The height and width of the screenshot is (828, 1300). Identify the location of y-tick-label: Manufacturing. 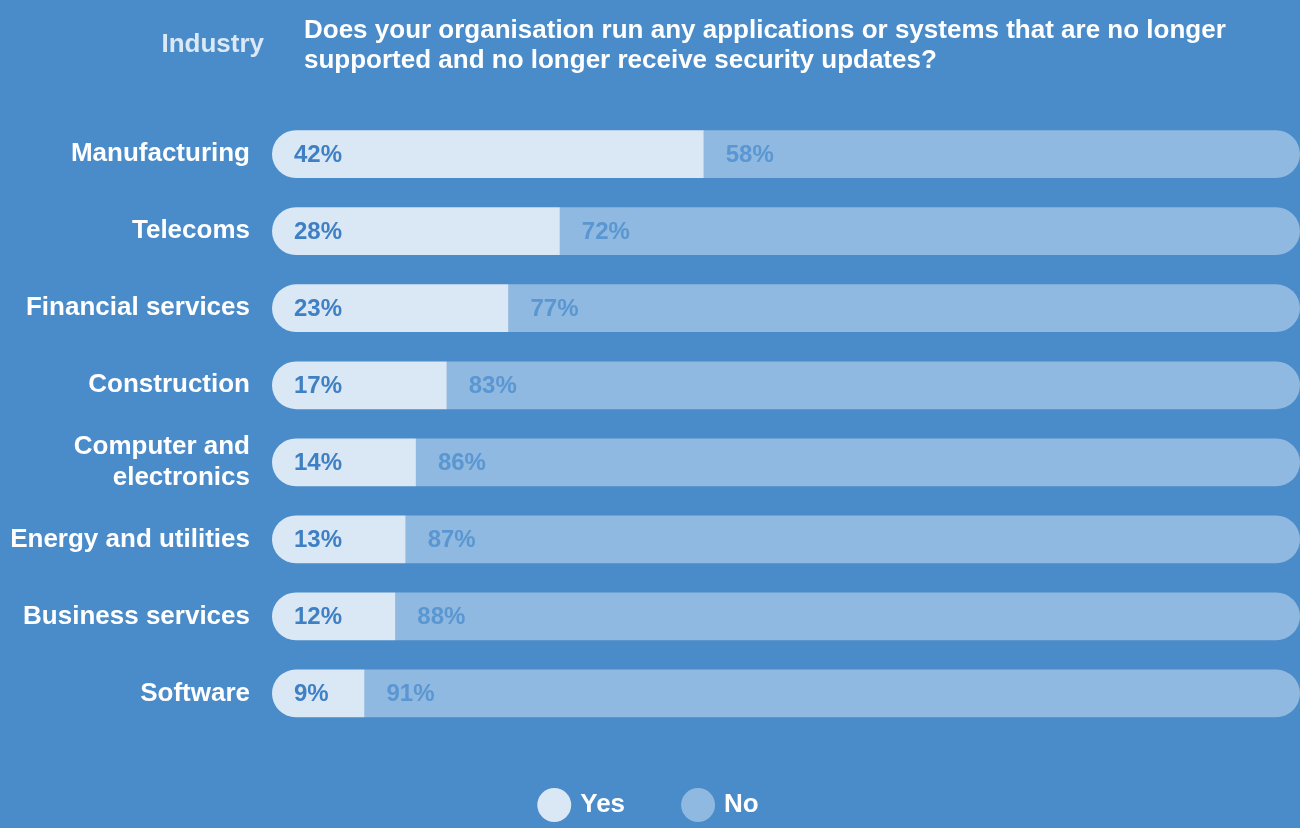
(160, 152).